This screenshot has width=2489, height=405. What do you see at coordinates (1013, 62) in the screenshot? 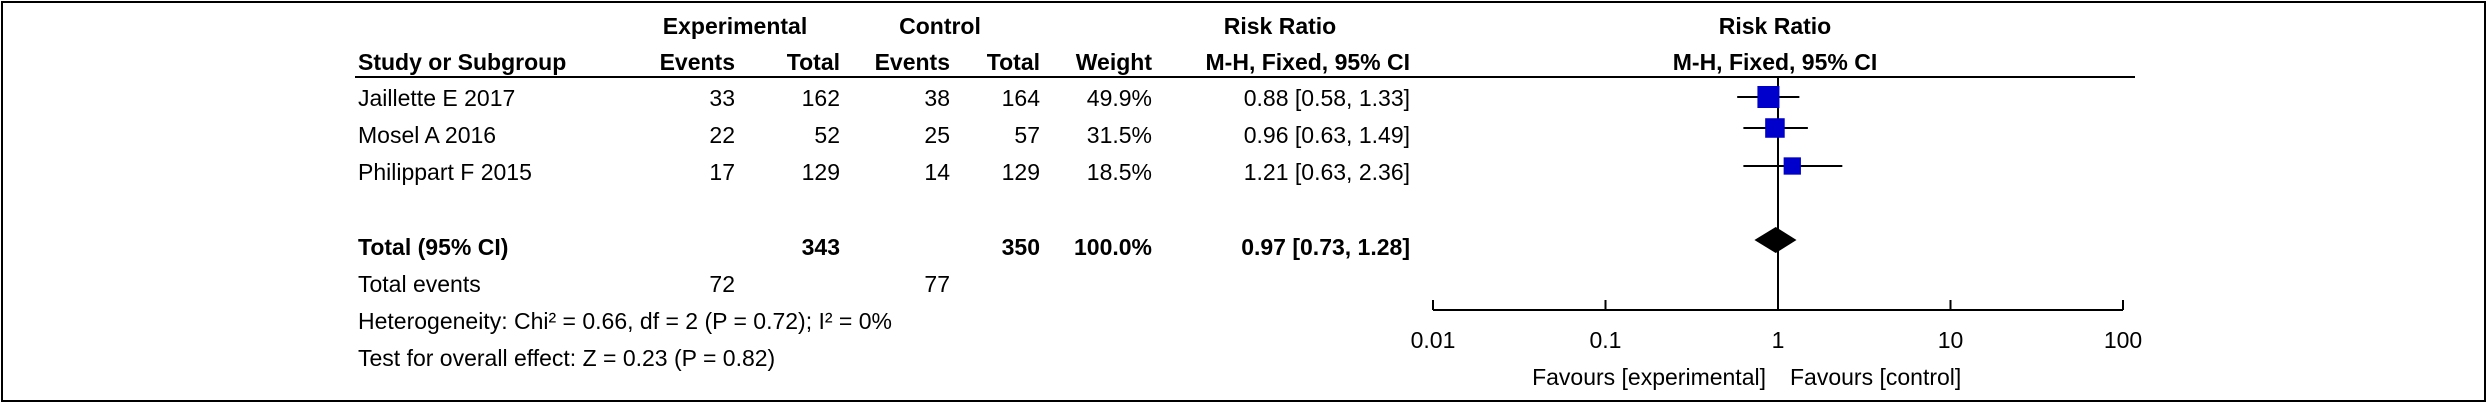
I see `ctl-total-column-header: Total` at bounding box center [1013, 62].